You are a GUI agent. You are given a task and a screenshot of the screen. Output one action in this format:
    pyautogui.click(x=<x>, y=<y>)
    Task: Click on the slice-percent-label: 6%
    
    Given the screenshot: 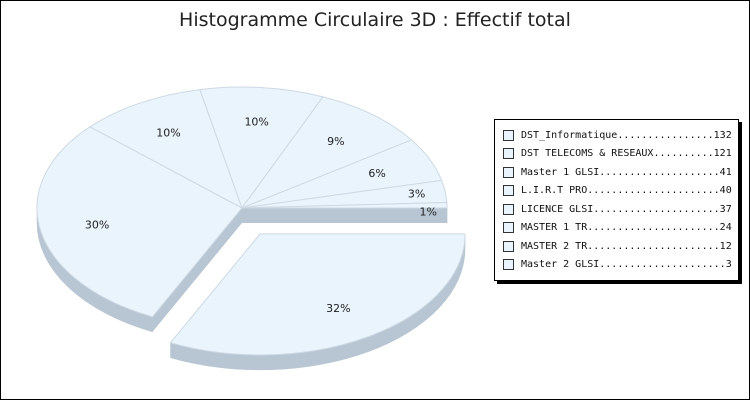 What is the action you would take?
    pyautogui.click(x=376, y=173)
    